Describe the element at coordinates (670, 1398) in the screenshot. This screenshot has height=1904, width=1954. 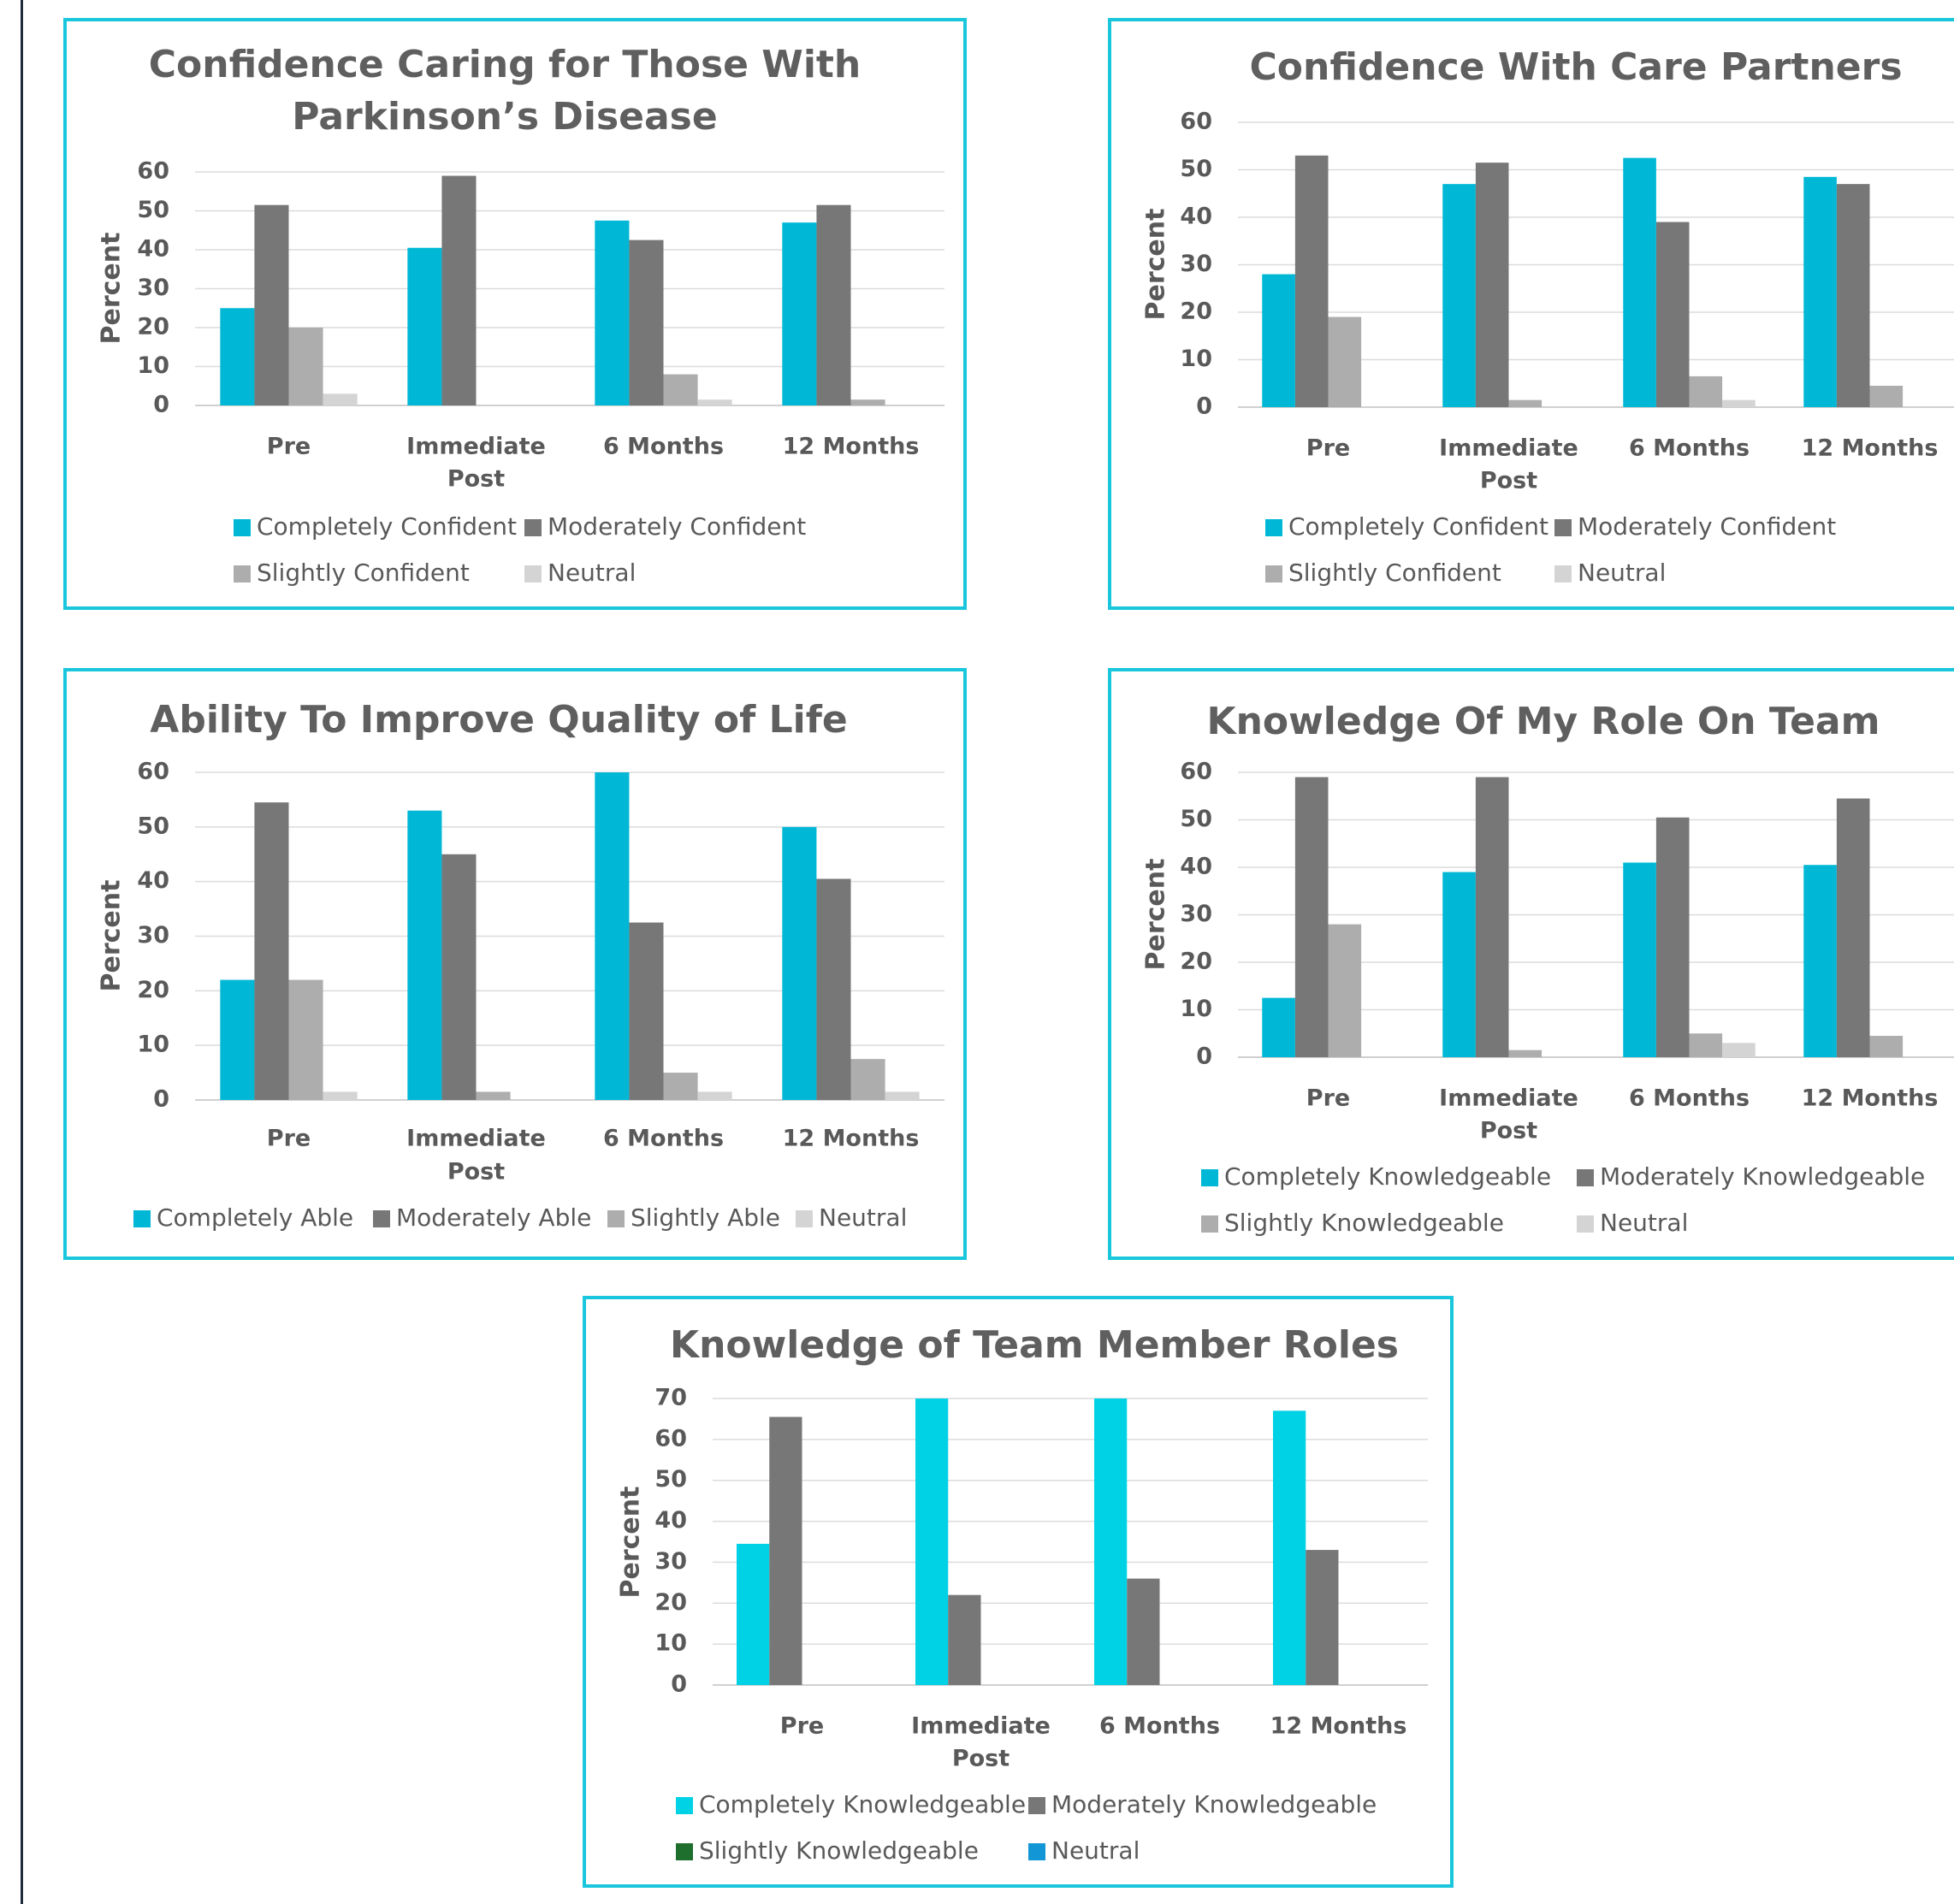
I see `y-tick-label: 70` at that location.